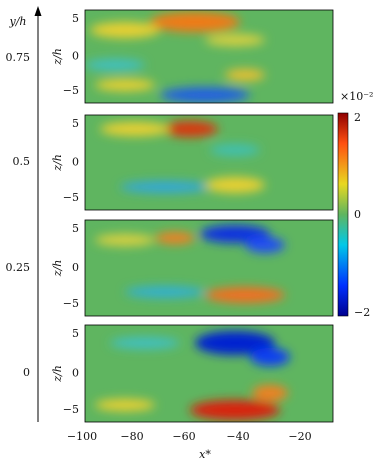 Image resolution: width=385 pixels, height=470 pixels. I want to click on x-axis-label: x*, so click(205, 454).